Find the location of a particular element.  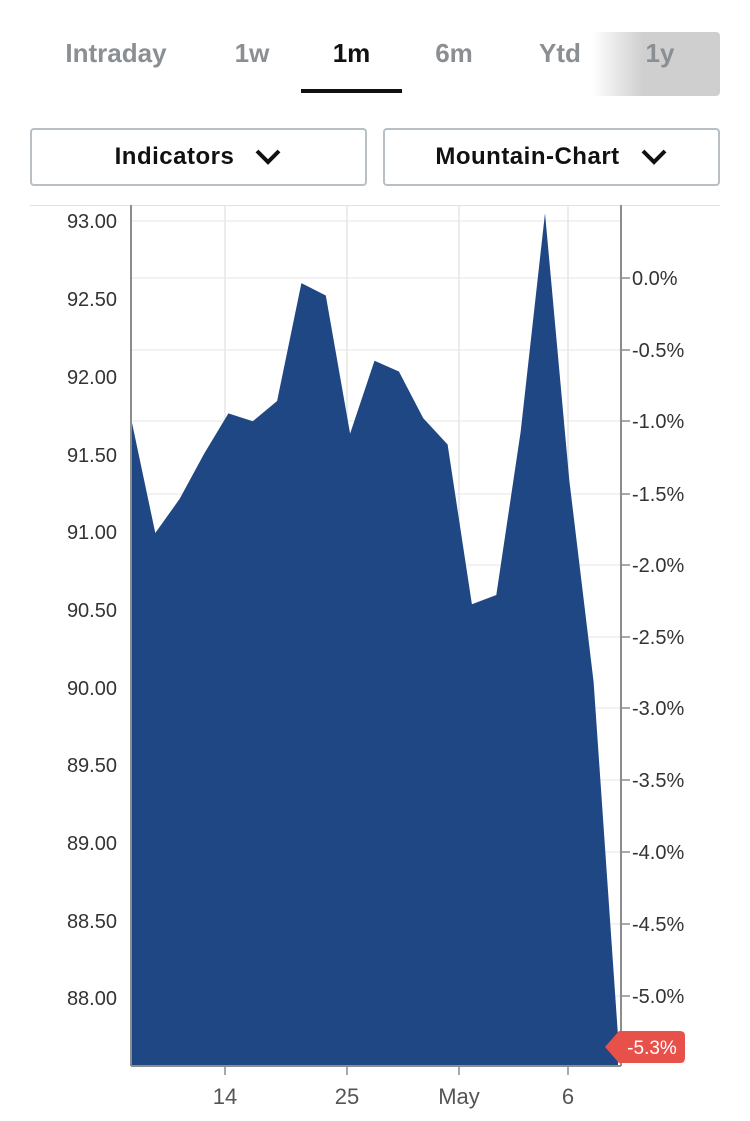

y2-tick-label: -4.0% is located at coordinates (658, 853).